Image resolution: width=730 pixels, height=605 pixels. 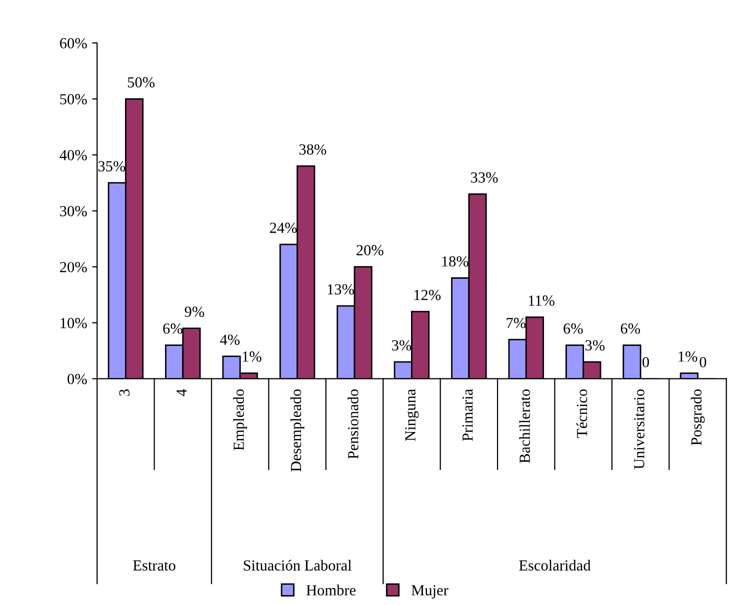 I want to click on legend-label: Hombre, so click(x=331, y=590).